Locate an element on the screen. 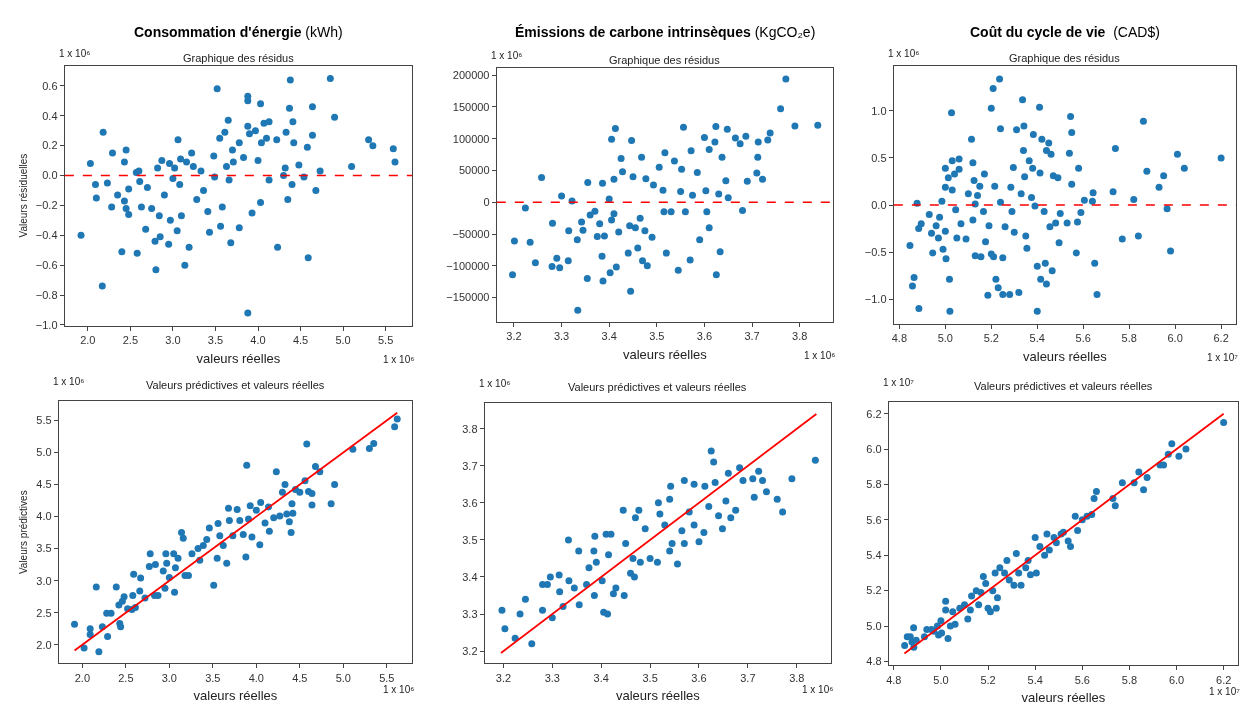 This screenshot has height=715, width=1249. y-tick-label: −1.0 is located at coordinates (46, 324).